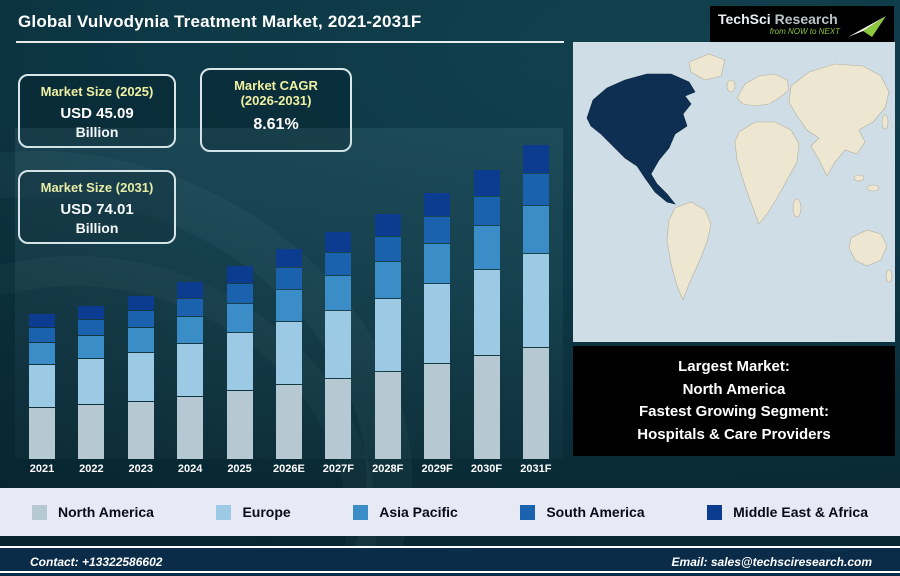  I want to click on legend-label: Europe, so click(266, 512).